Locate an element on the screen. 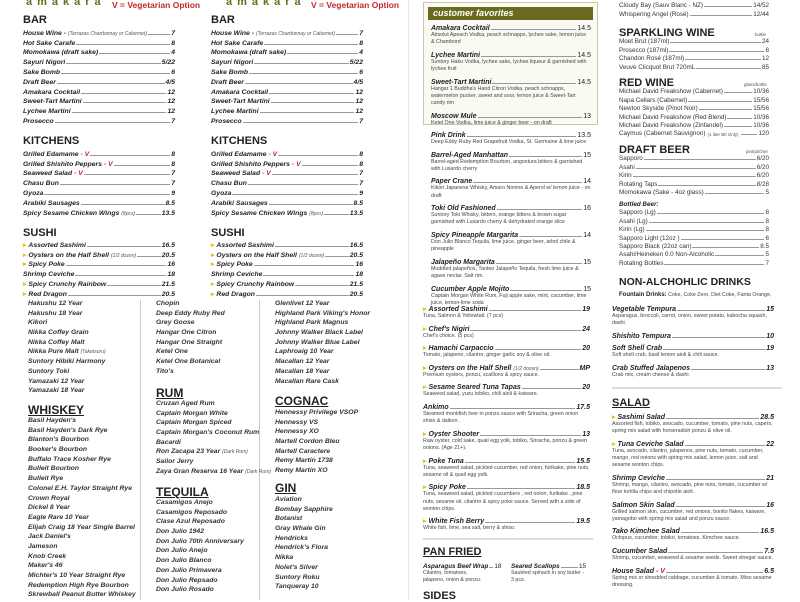 The height and width of the screenshot is (602, 800). spirit-item: Tanqueray 10 is located at coordinates (297, 587).